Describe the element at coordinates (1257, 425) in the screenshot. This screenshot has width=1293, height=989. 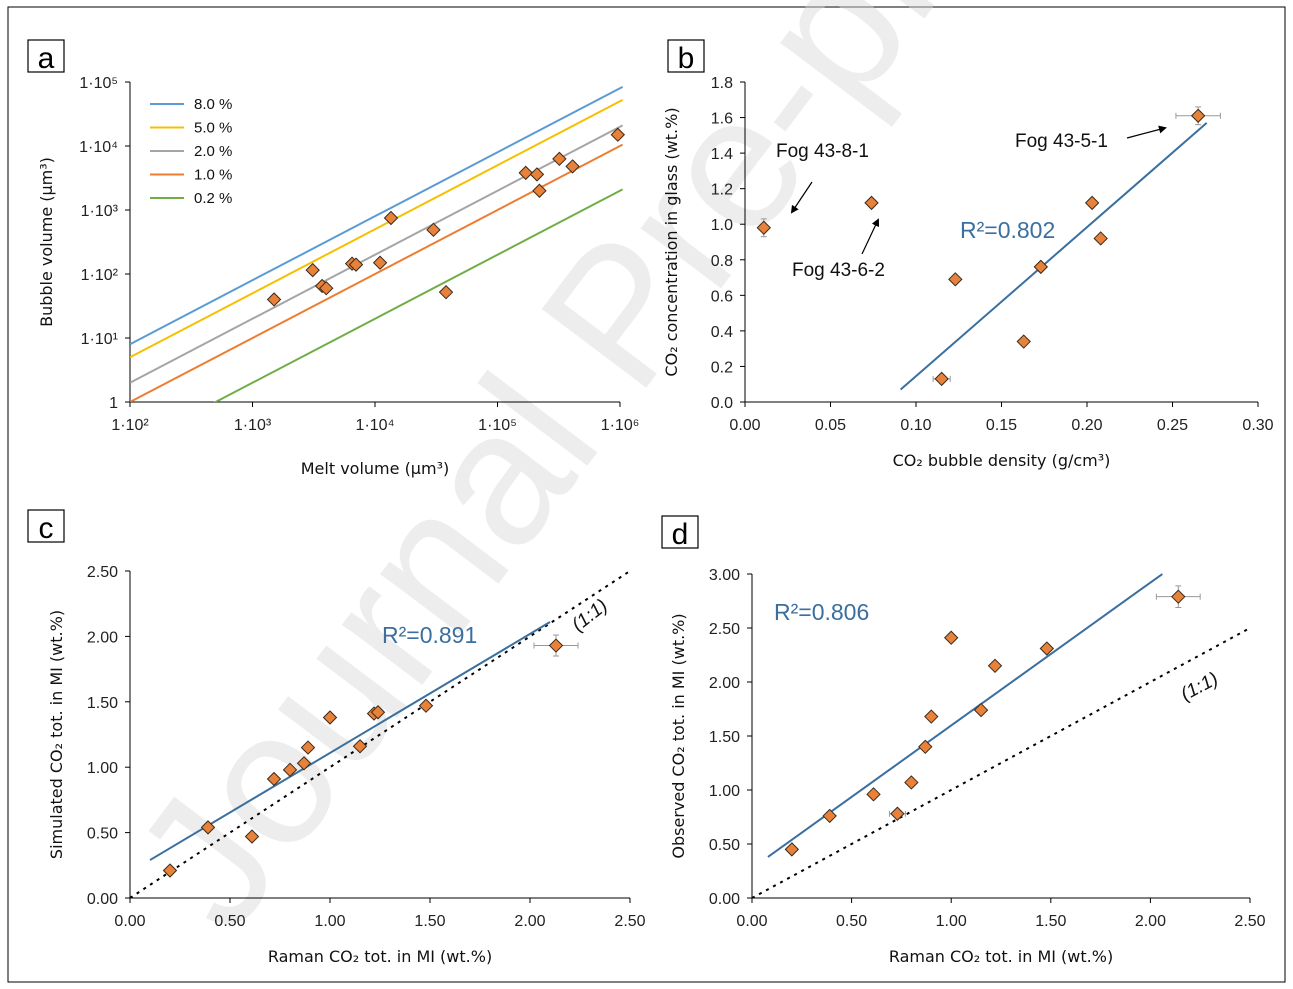
I see `panel-b-x-tick-label: 0.30` at that location.